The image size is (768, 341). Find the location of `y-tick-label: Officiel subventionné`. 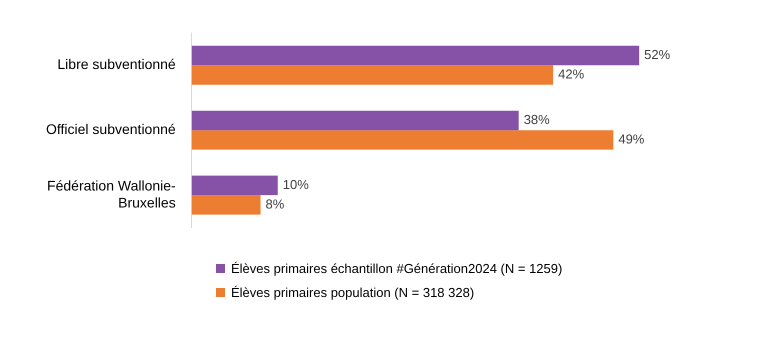

y-tick-label: Officiel subventionné is located at coordinates (111, 129).